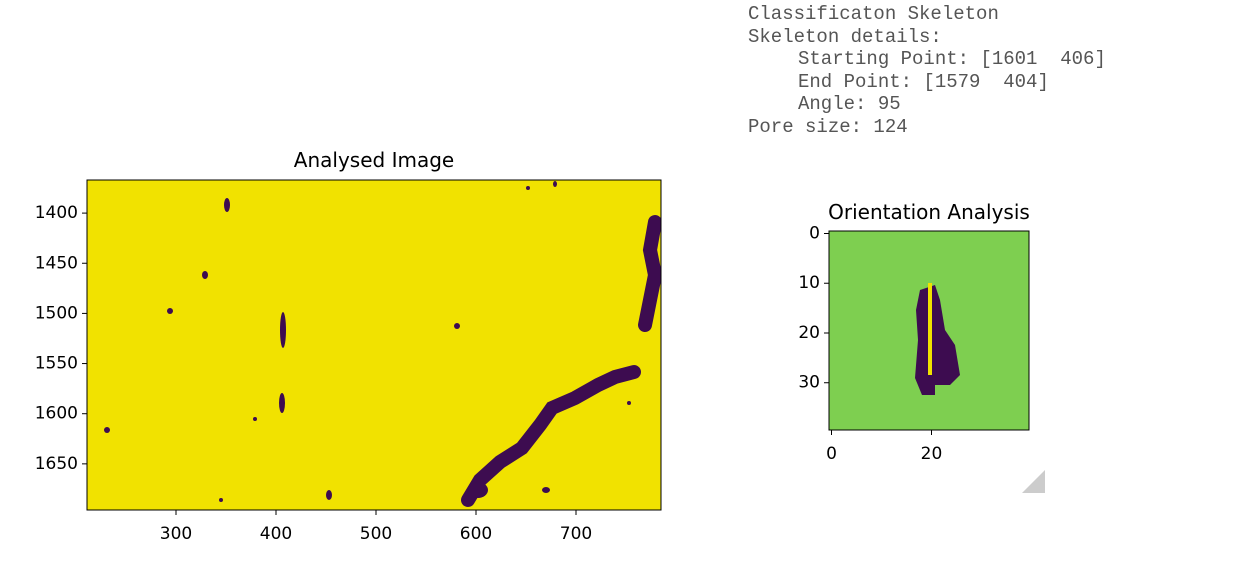  I want to click on x-tick-label: 0, so click(831, 454).